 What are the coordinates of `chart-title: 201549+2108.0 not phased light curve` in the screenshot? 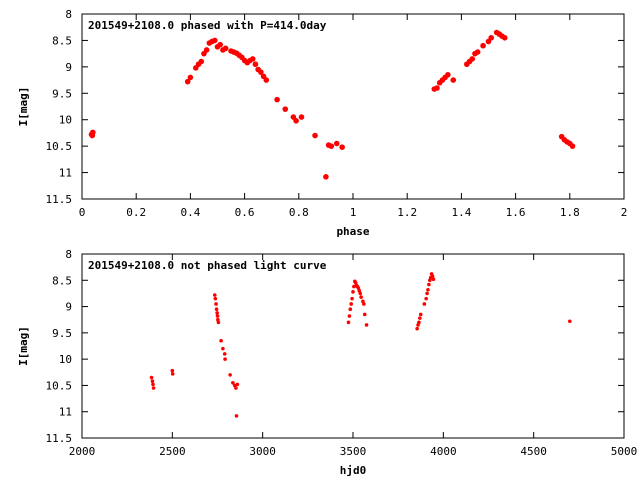 It's located at (207, 265).